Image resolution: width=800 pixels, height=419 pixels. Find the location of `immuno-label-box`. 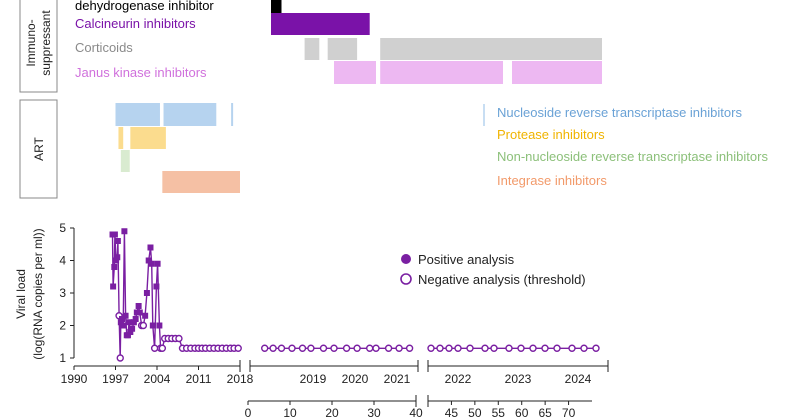

immuno-label-box is located at coordinates (38, 46).